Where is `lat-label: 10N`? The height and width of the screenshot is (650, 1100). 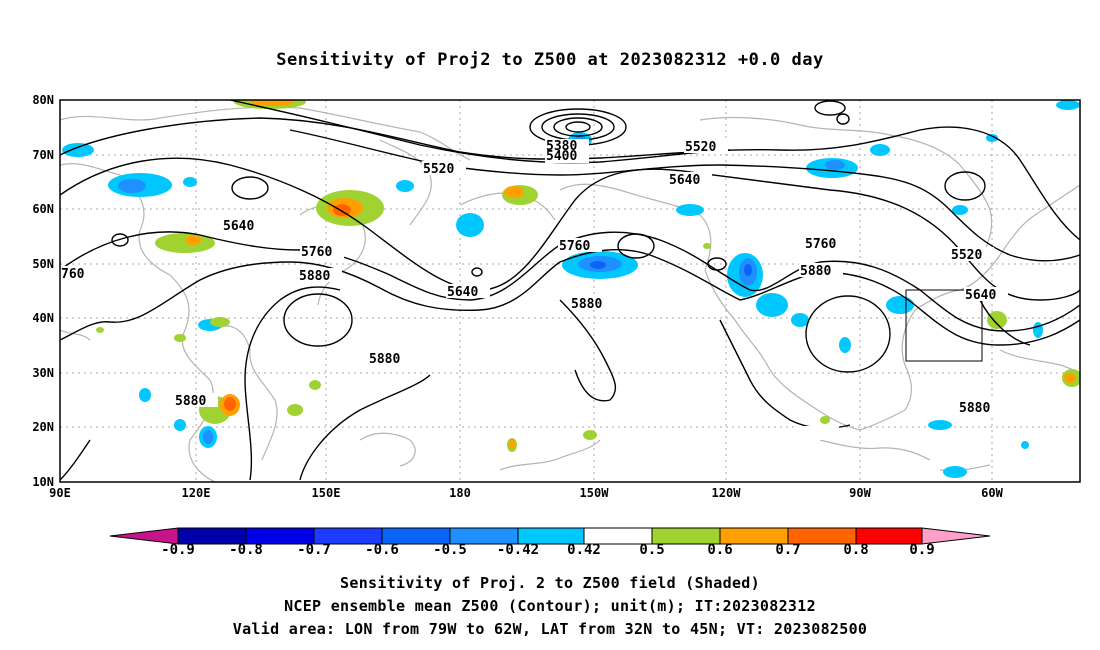 lat-label: 10N is located at coordinates (43, 482).